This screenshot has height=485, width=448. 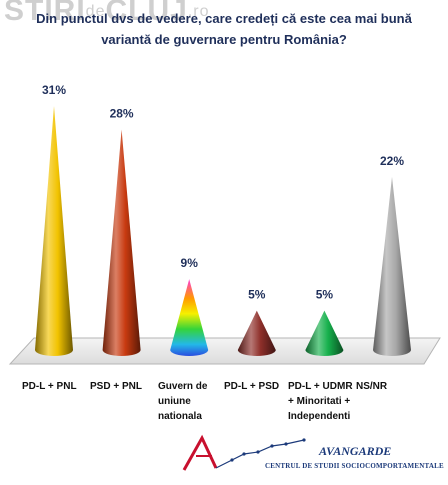 What do you see at coordinates (244, 452) in the screenshot?
I see `logo-mark-icon` at bounding box center [244, 452].